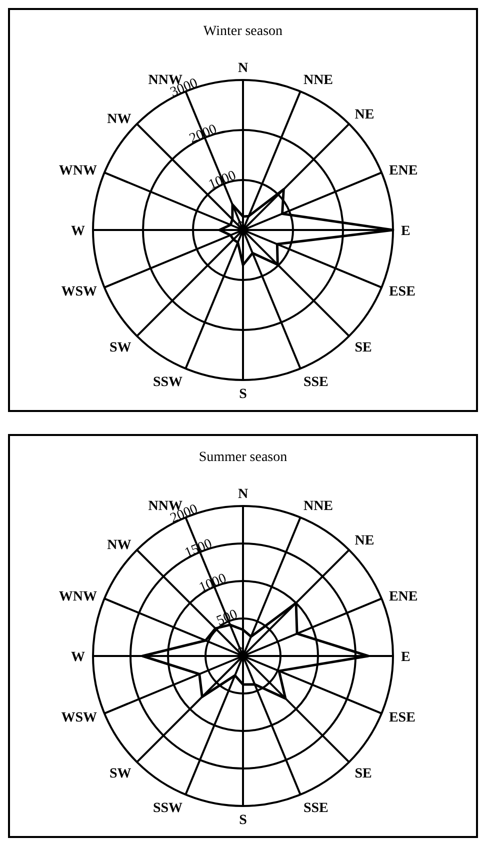  What do you see at coordinates (222, 180) in the screenshot?
I see `y-tick-label: 1000` at bounding box center [222, 180].